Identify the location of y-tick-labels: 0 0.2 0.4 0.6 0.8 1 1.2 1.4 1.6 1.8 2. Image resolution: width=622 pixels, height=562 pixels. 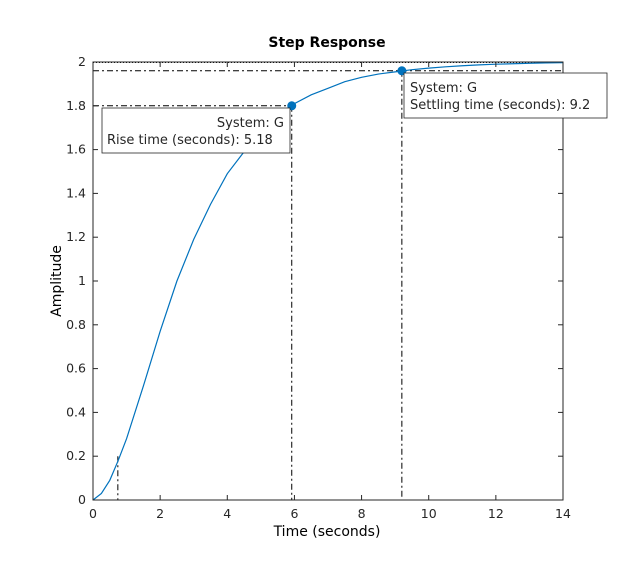
(76, 280).